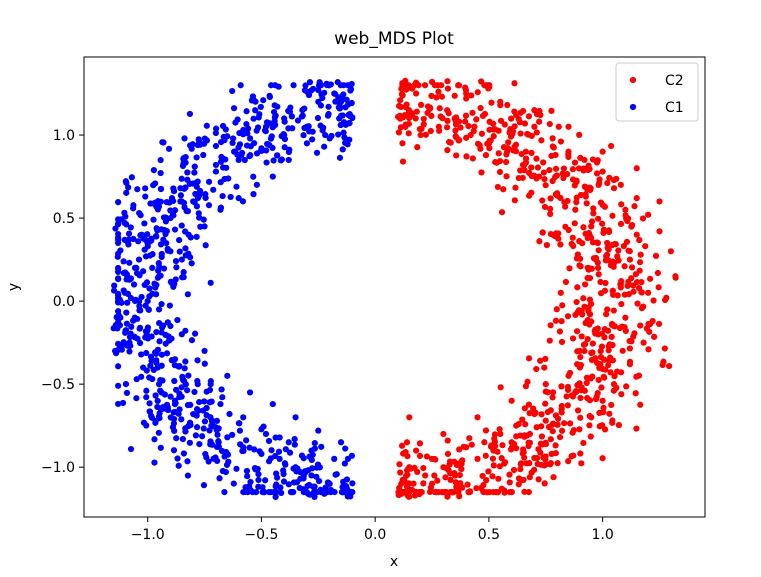 Image resolution: width=761 pixels, height=577 pixels. What do you see at coordinates (64, 219) in the screenshot?
I see `y-tick-label: 0.5` at bounding box center [64, 219].